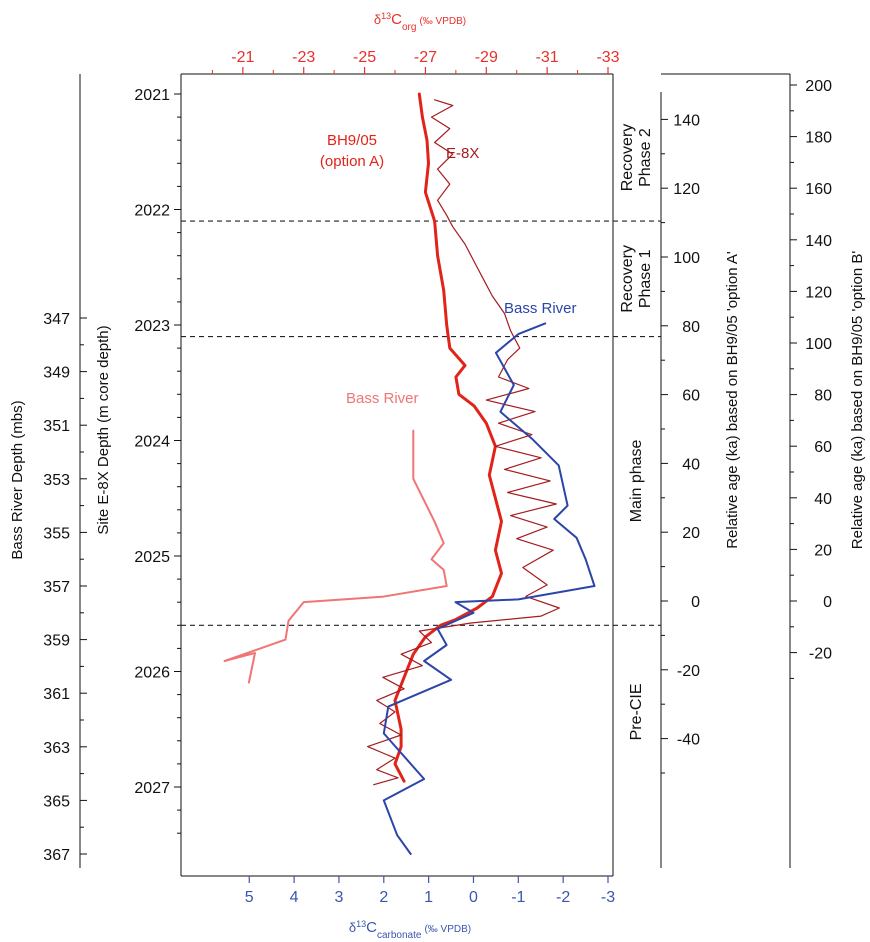 Image resolution: width=870 pixels, height=942 pixels. Describe the element at coordinates (818, 138) in the screenshot. I see `right-b-tick-label: 180` at that location.